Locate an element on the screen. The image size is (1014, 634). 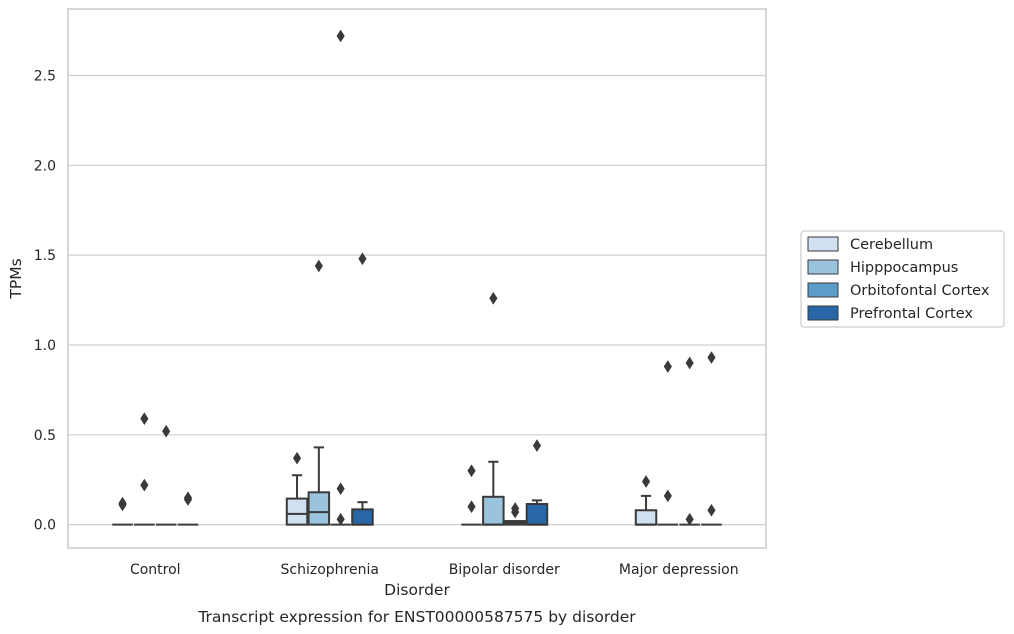
box-cerebellum-control is located at coordinates (122, 511).